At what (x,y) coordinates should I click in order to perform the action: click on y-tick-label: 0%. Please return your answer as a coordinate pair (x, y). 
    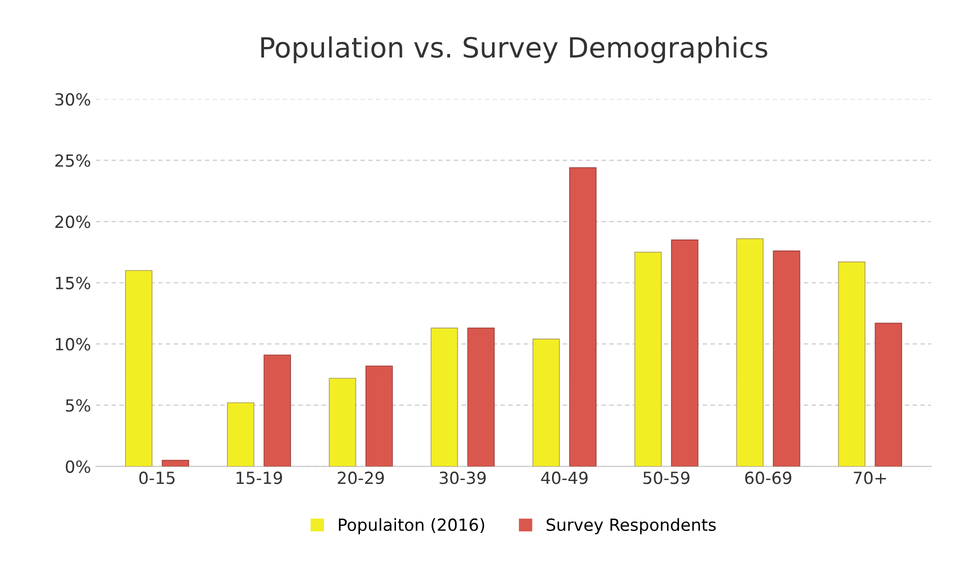
    Looking at the image, I should click on (78, 466).